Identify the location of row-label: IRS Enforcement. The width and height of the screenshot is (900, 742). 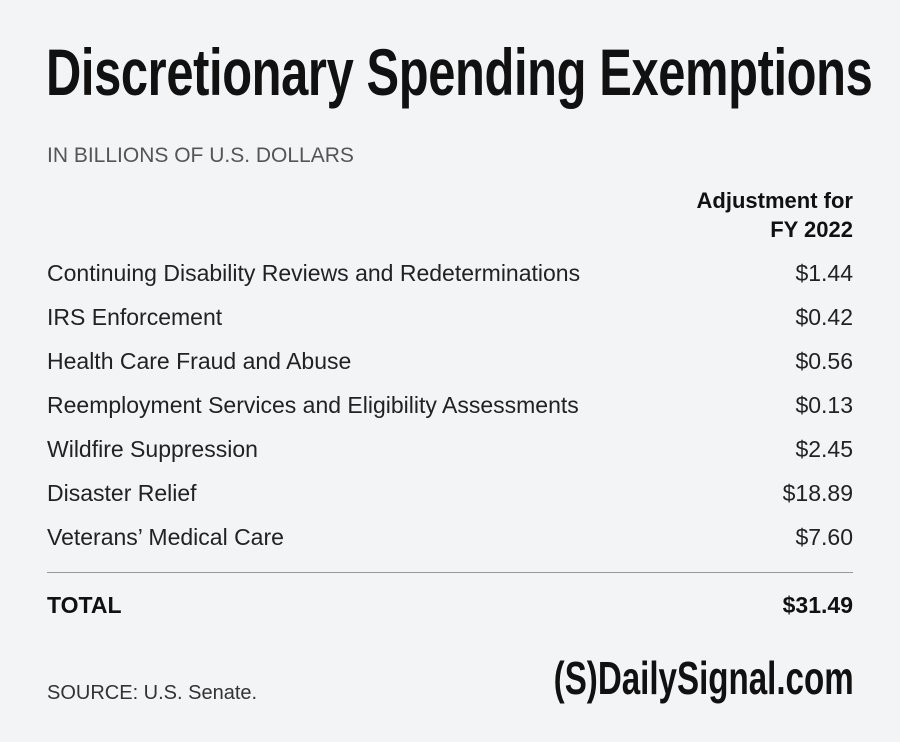
(135, 317).